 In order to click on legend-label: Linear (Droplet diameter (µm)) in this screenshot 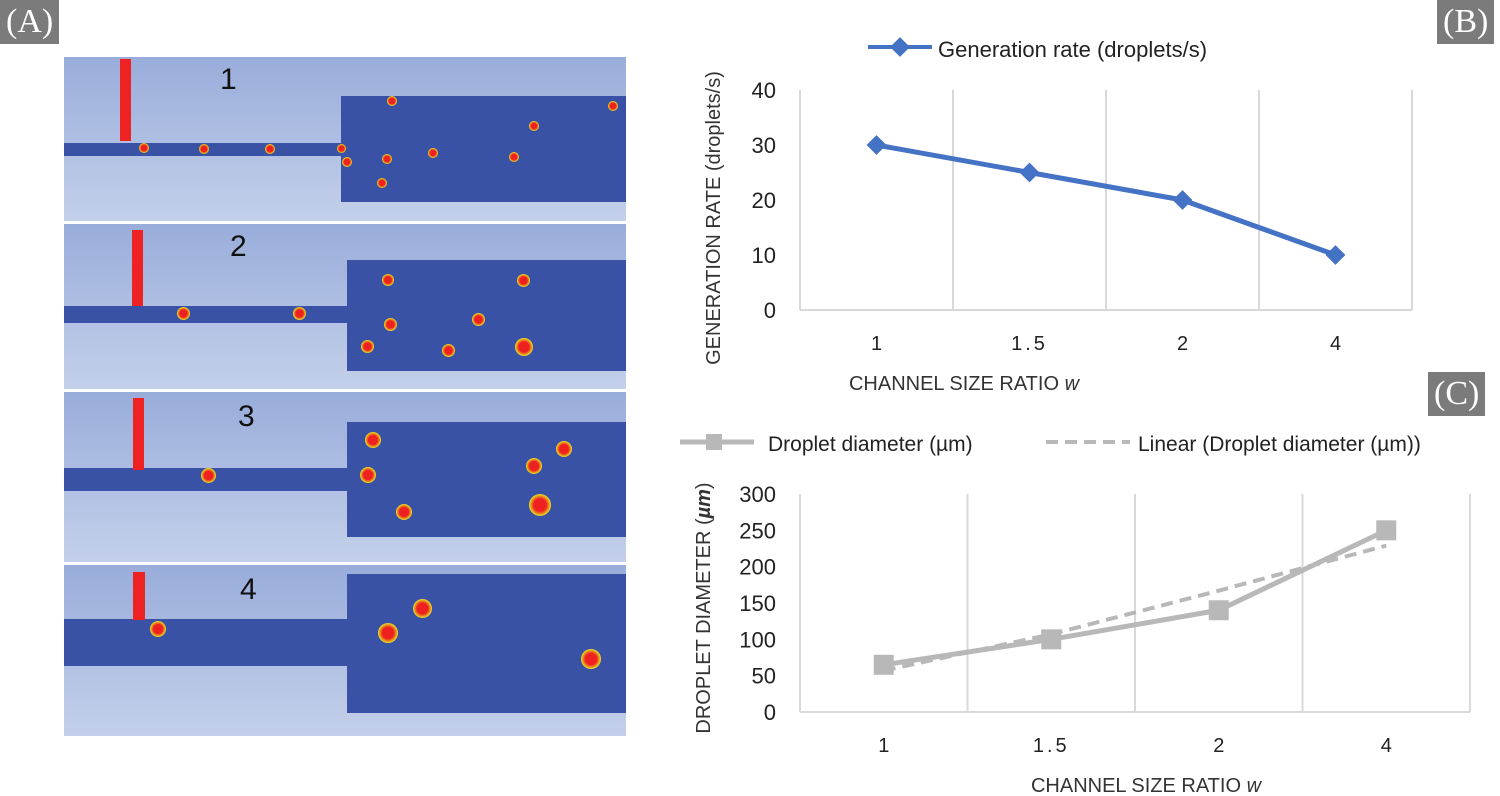, I will do `click(1279, 444)`.